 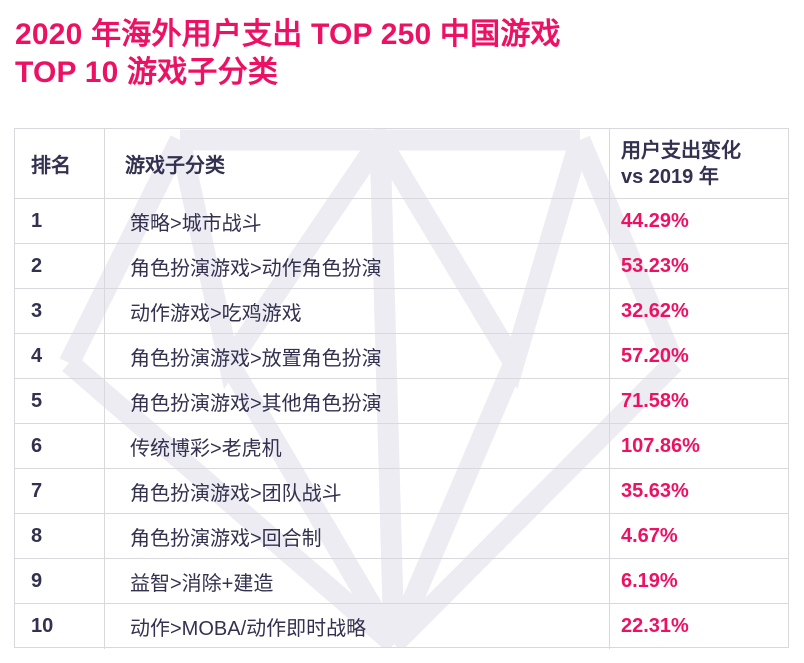 I want to click on change-cell: 4.67%, so click(x=649, y=535).